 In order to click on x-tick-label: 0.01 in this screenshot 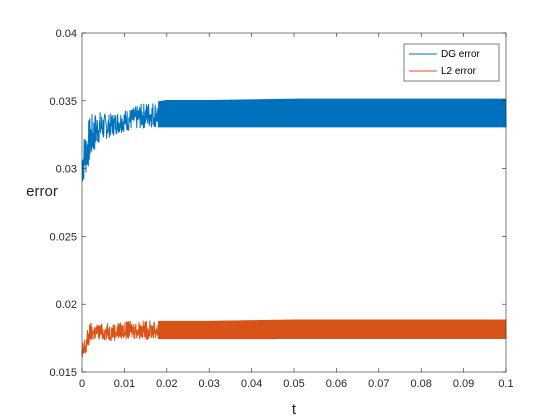, I will do `click(124, 384)`.